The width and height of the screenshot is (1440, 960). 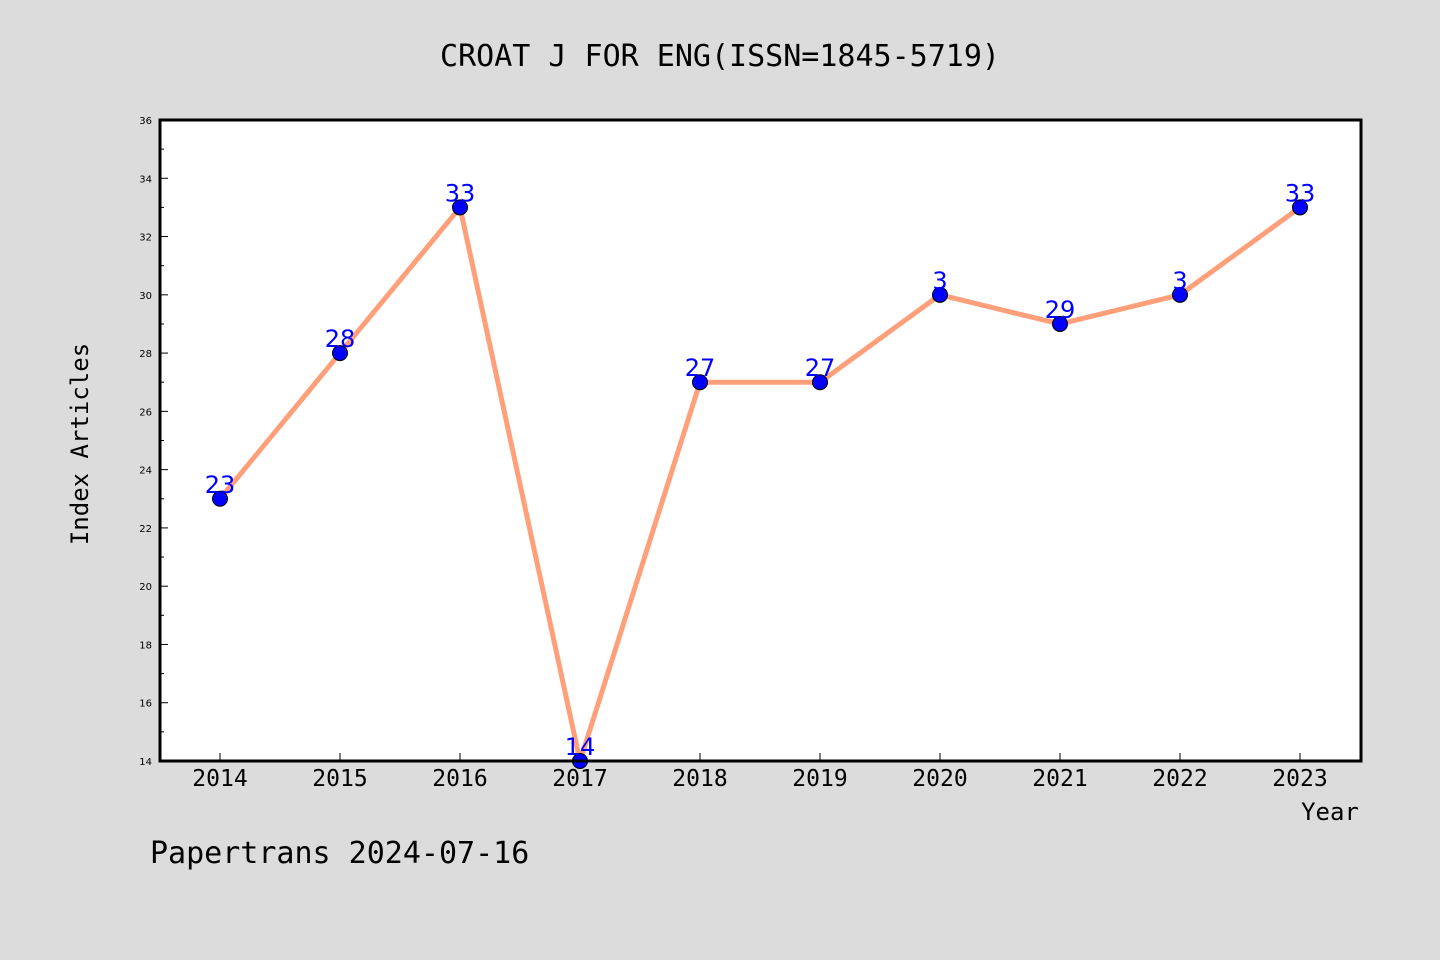 I want to click on data-label: 28, so click(x=340, y=339).